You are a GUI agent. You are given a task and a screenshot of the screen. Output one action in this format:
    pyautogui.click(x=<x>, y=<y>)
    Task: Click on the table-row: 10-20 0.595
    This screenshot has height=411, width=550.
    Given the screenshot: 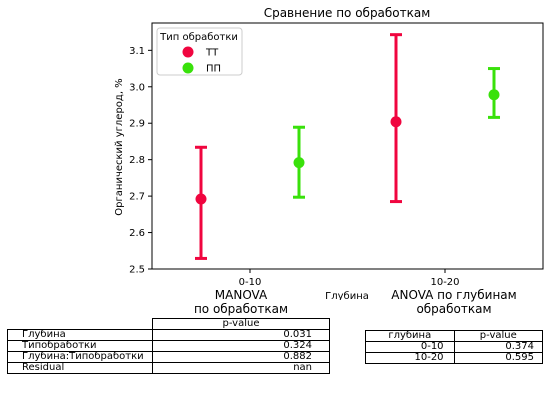 What is the action you would take?
    pyautogui.click(x=454, y=358)
    